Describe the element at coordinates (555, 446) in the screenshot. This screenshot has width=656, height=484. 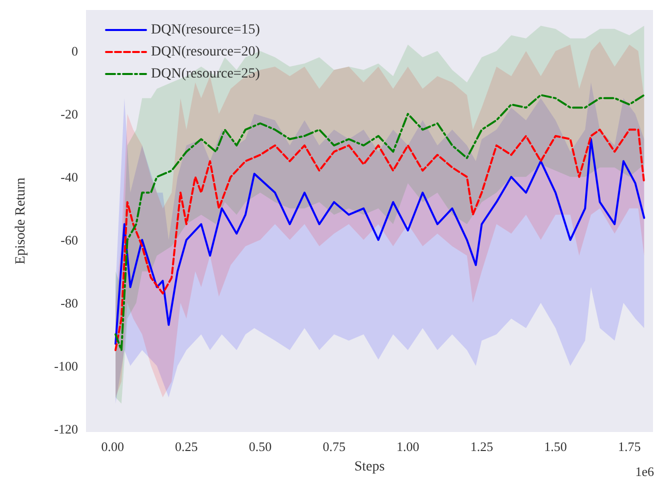
I see `x-tick-label: 1.50` at that location.